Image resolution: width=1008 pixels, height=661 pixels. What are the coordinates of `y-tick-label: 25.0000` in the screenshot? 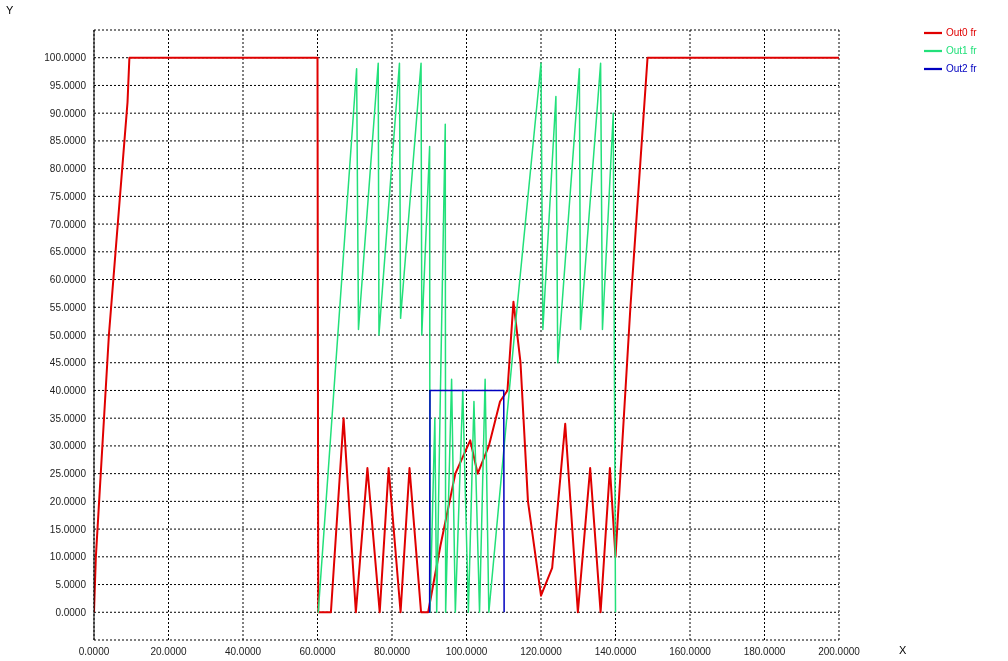 It's located at (68, 474).